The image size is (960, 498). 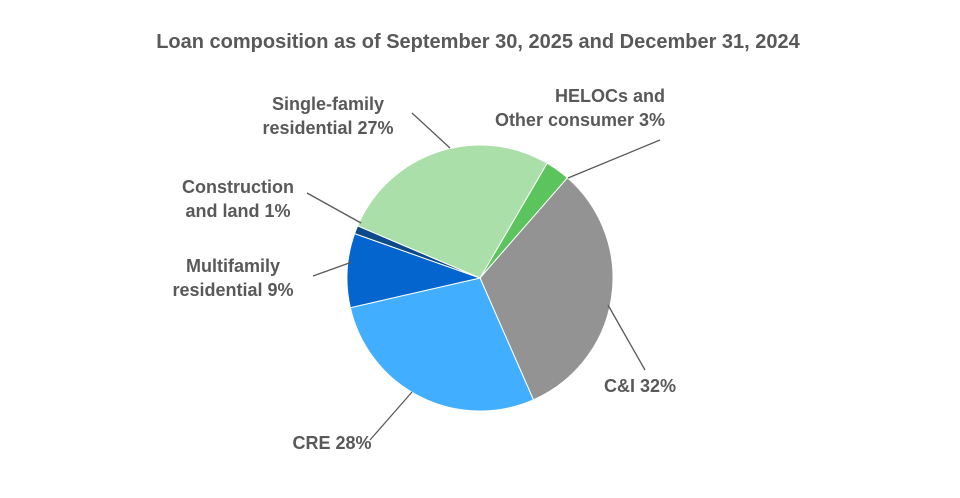 What do you see at coordinates (232, 278) in the screenshot?
I see `slice-label-multifamily: Multifamily residential 9%` at bounding box center [232, 278].